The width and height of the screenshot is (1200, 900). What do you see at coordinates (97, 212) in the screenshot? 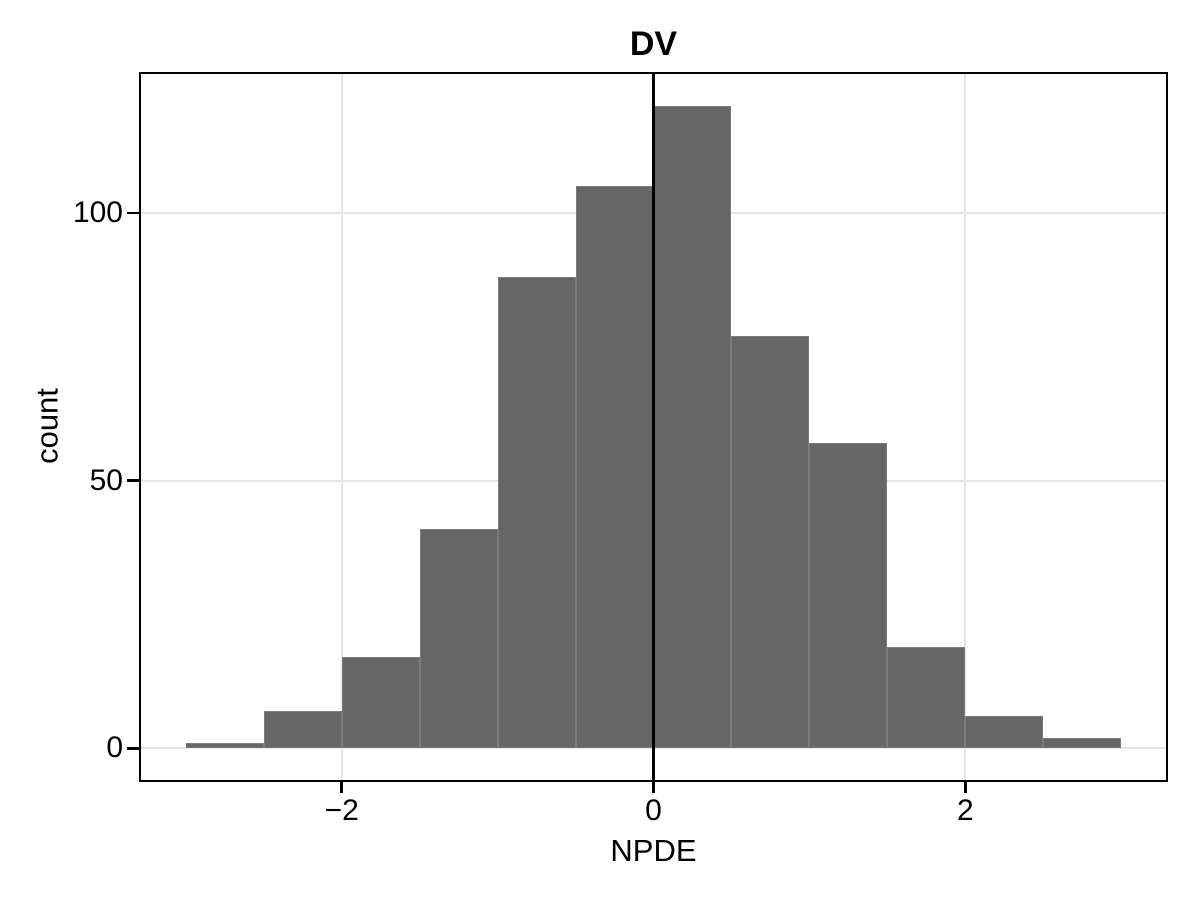
I see `y-tick-label: 100` at bounding box center [97, 212].